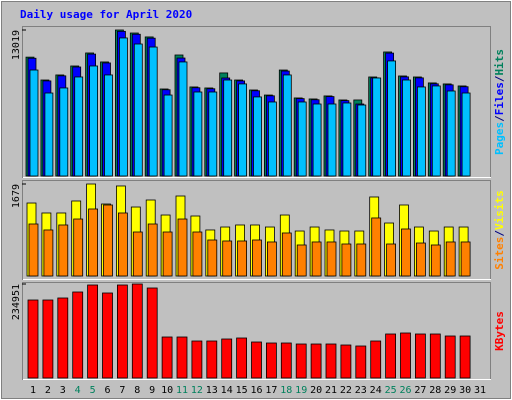 The image size is (512, 400). I want to click on x-tick-label: 22, so click(346, 390).